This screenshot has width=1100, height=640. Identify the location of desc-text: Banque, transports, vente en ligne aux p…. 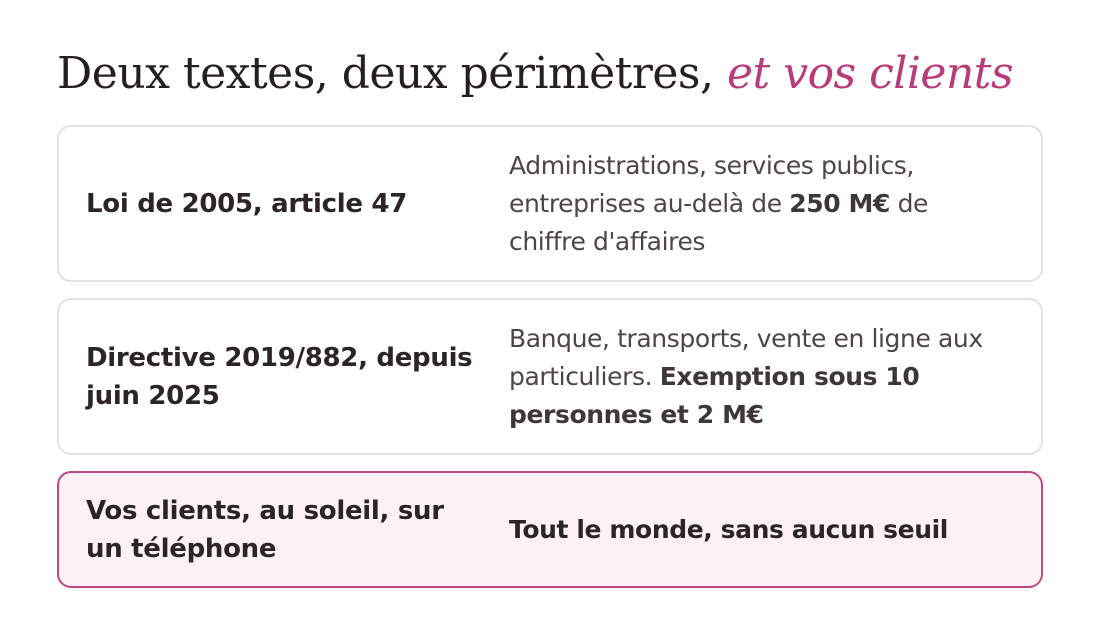
(746, 357).